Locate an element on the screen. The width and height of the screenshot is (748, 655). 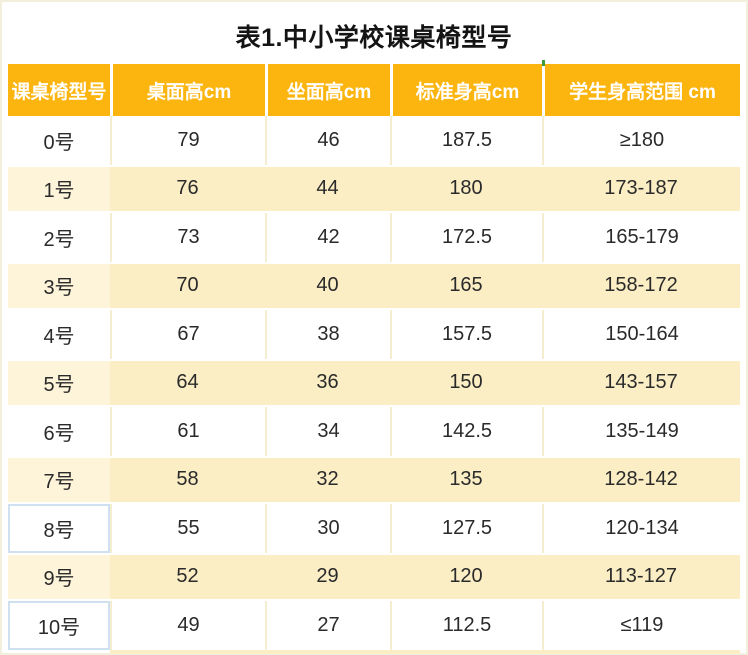
value-cell: 127.5 is located at coordinates (466, 528).